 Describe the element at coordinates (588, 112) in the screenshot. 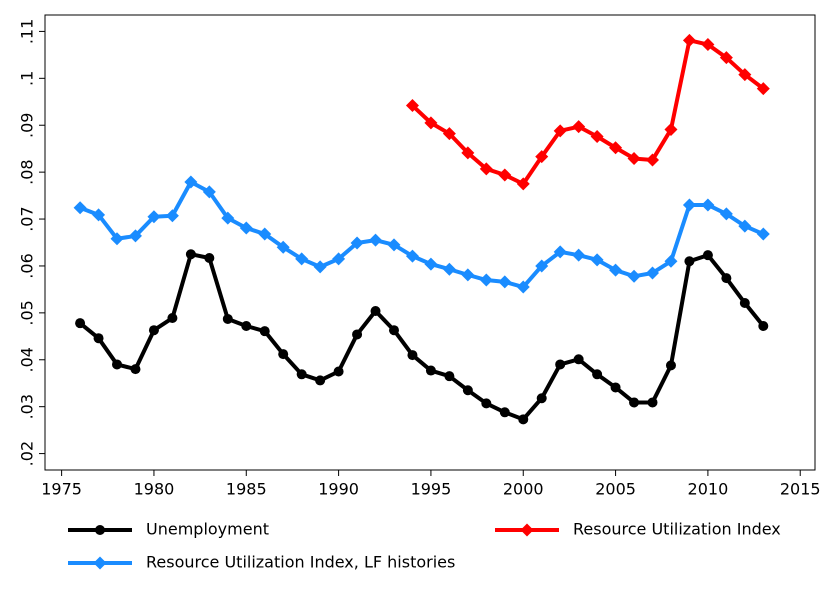

I see `series-line` at that location.